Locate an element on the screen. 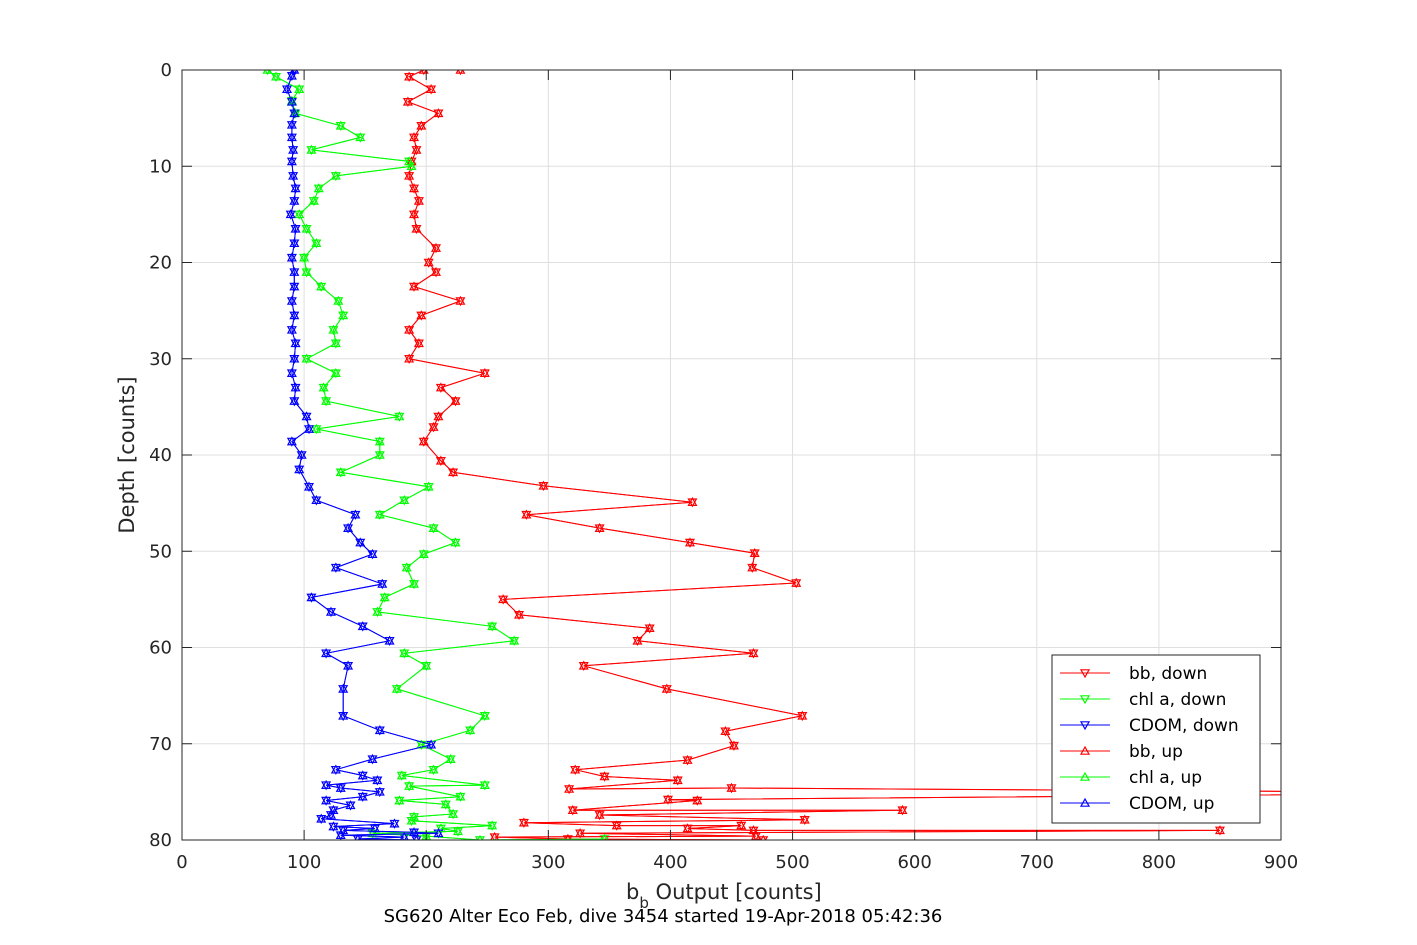  legend-label: chl a, up is located at coordinates (1165, 778).